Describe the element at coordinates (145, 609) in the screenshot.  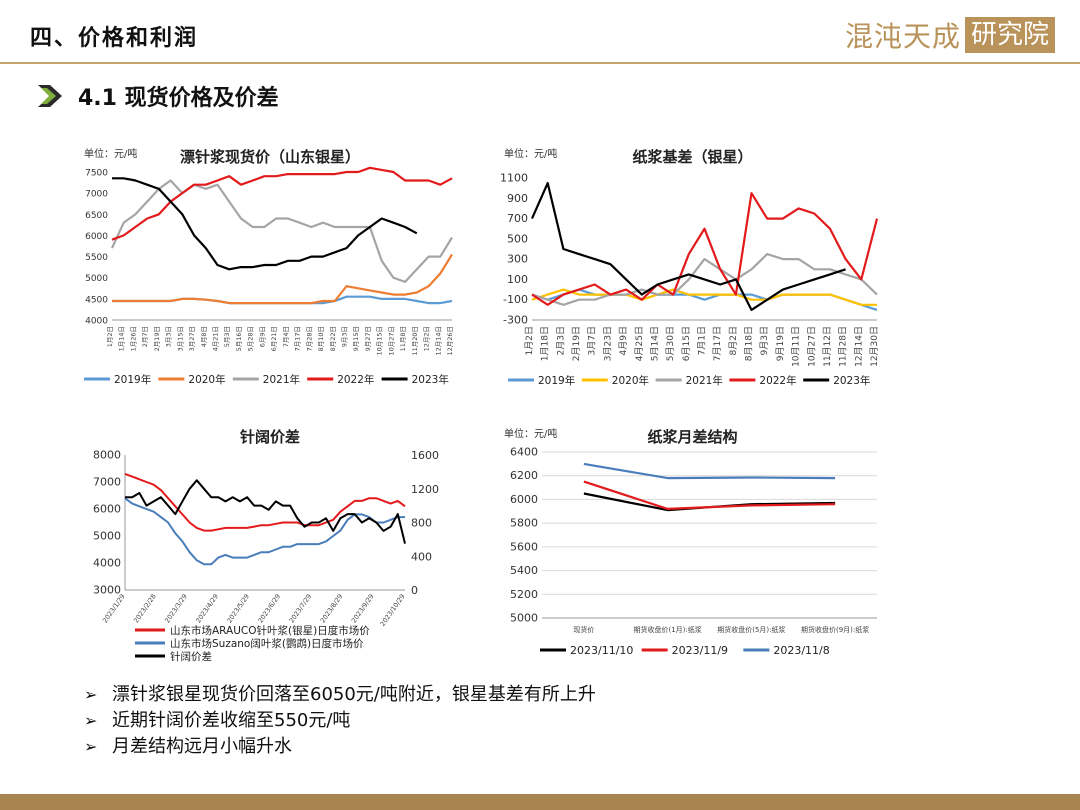
I see `x-tick-label: 2023/2/28` at that location.